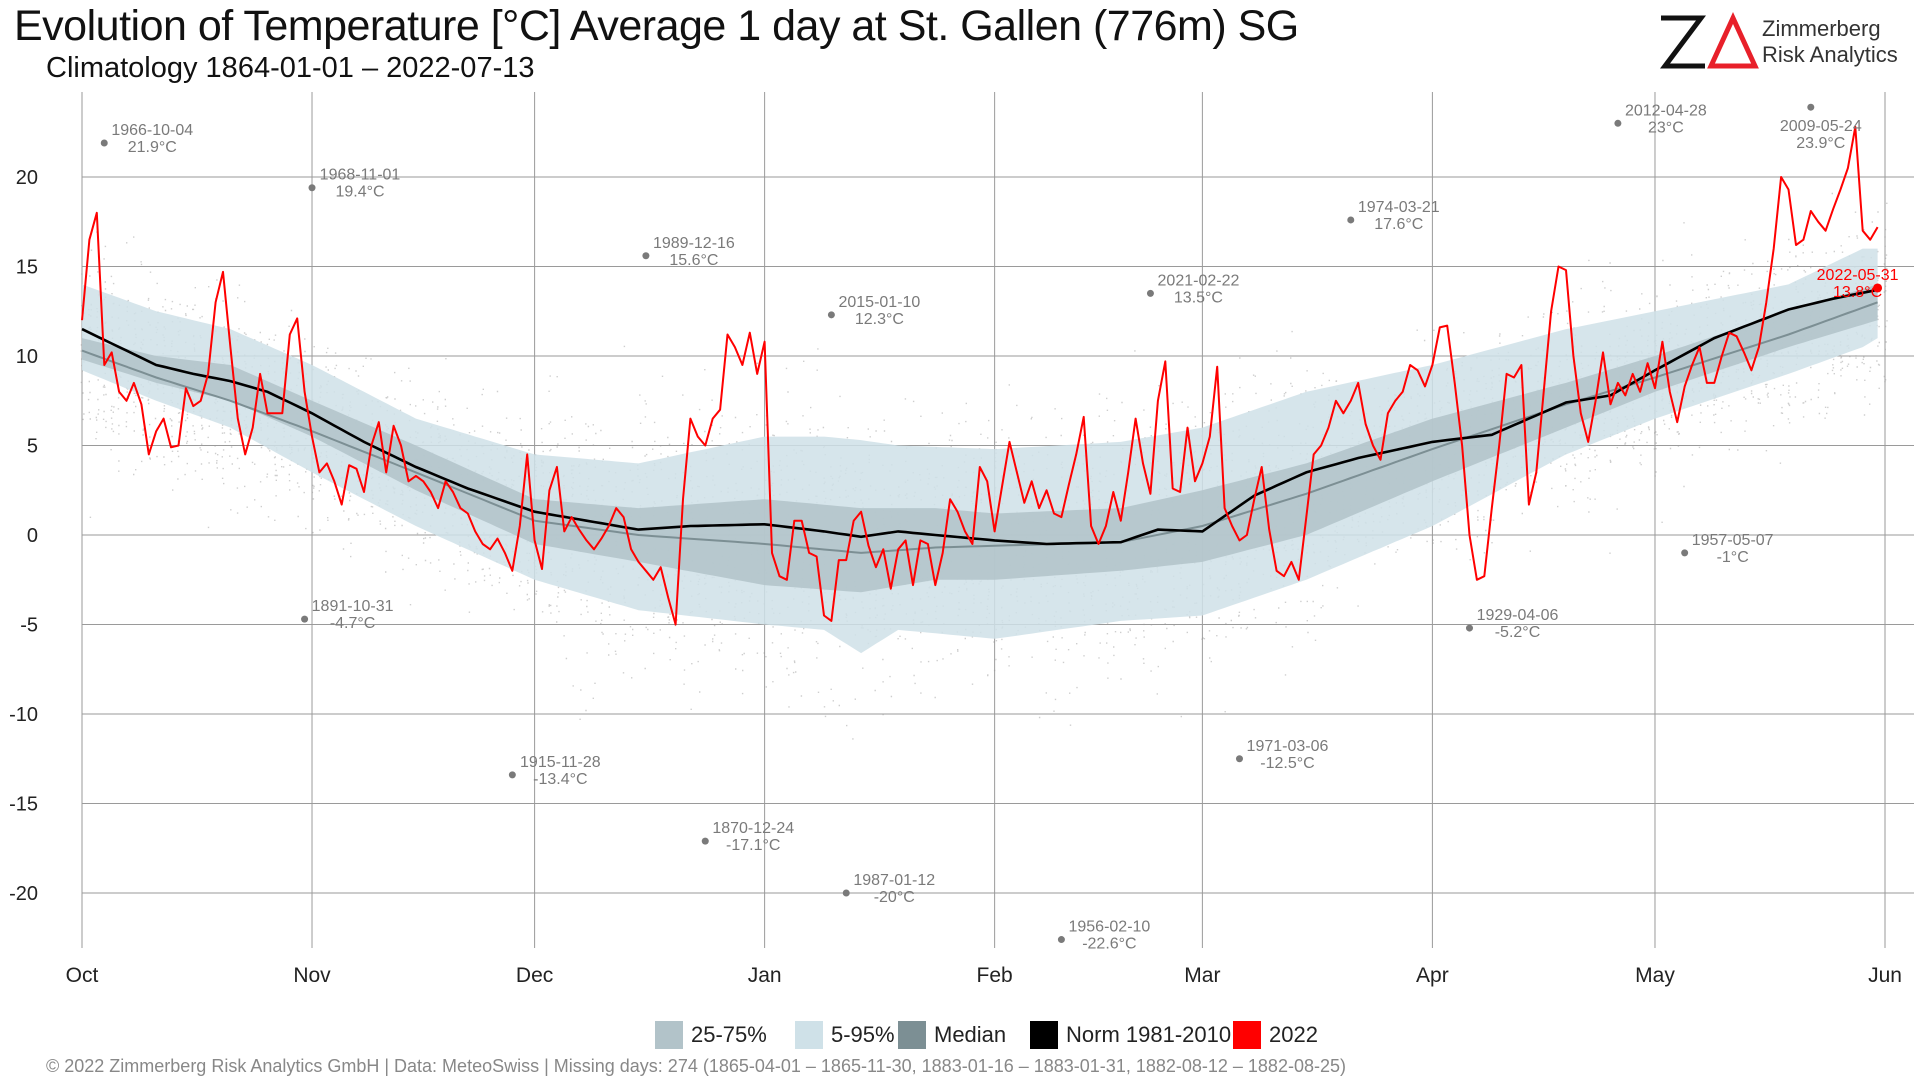 Image resolution: width=1920 pixels, height=1080 pixels. I want to click on record-annotation: 1915-11-28-13.4°C, so click(554, 771).